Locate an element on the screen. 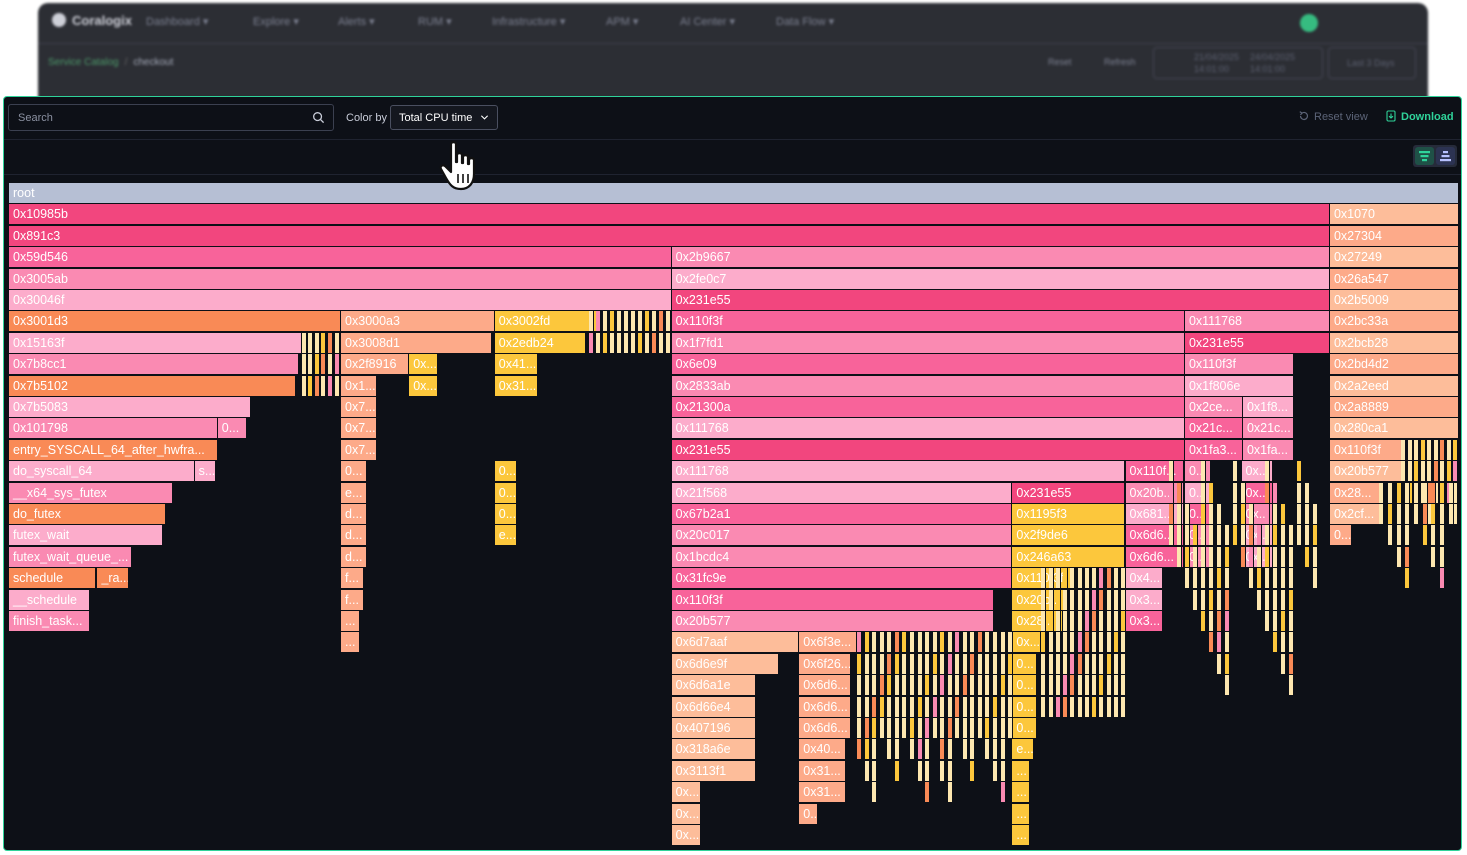 Image resolution: width=1467 pixels, height=855 pixels. icicle-view-toggle is located at coordinates (1445, 156).